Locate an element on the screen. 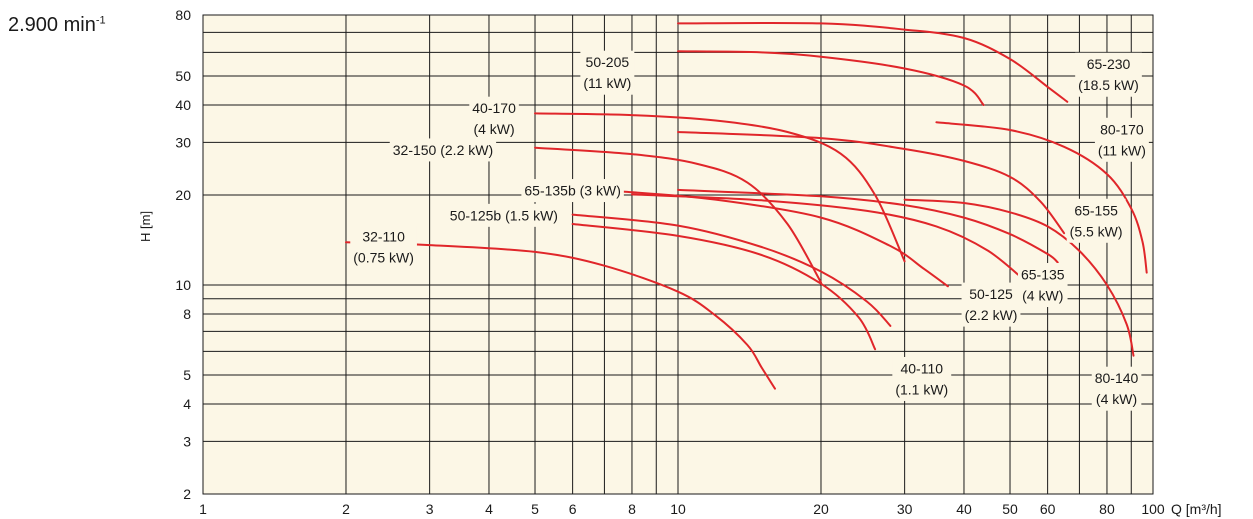 The width and height of the screenshot is (1253, 519). curve-label-text: 40-110 is located at coordinates (921, 368).